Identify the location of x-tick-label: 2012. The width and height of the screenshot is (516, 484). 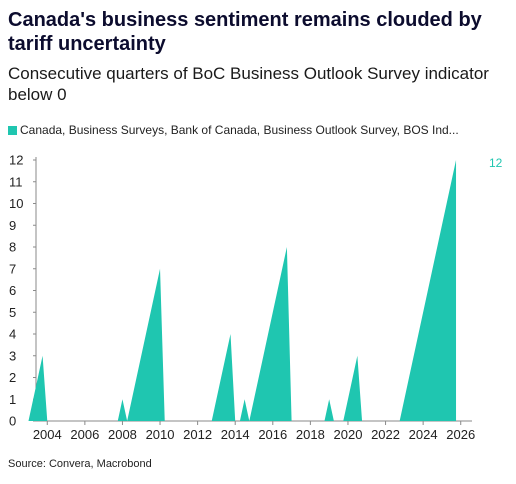
(197, 434).